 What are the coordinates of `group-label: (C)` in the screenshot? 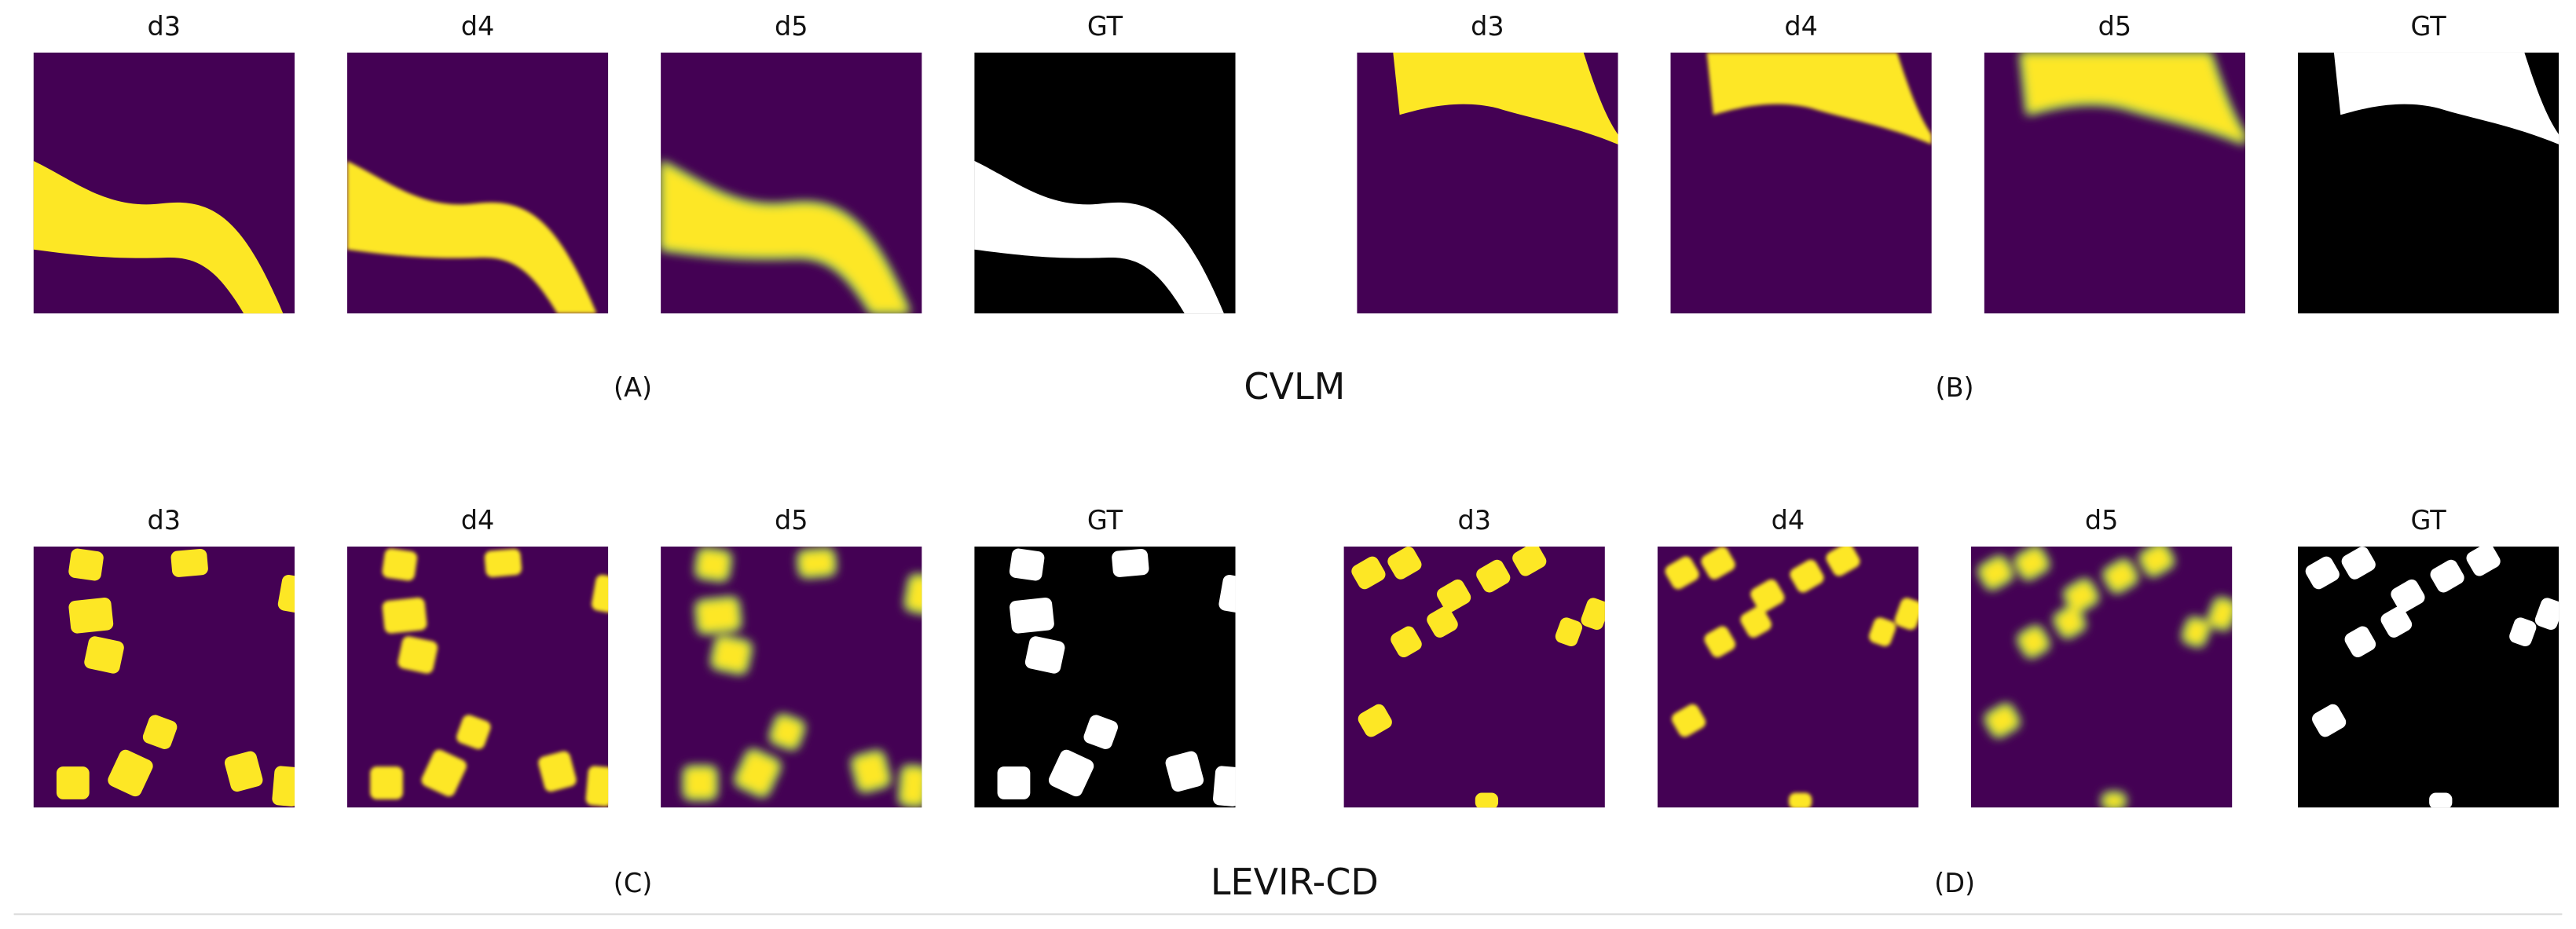 It's located at (633, 883).